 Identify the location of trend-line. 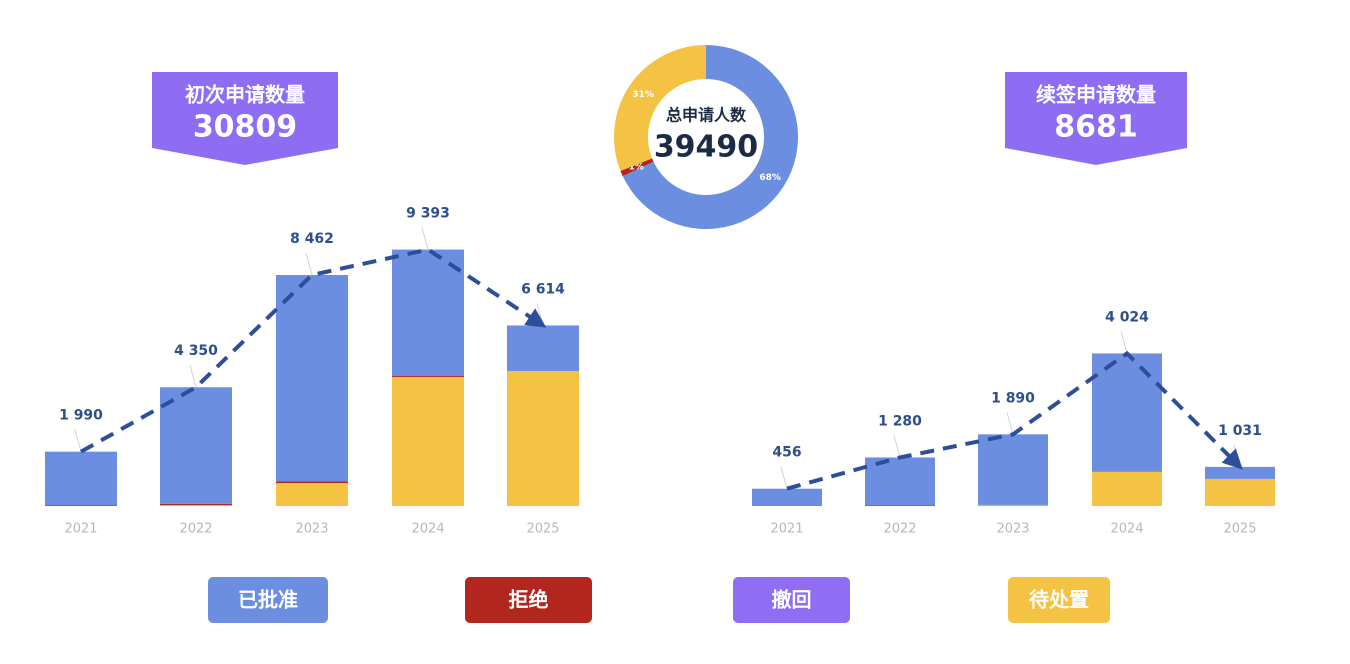
(1014, 420).